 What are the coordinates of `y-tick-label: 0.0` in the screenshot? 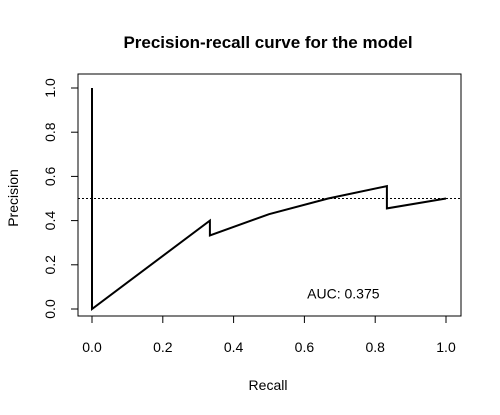 It's located at (50, 309).